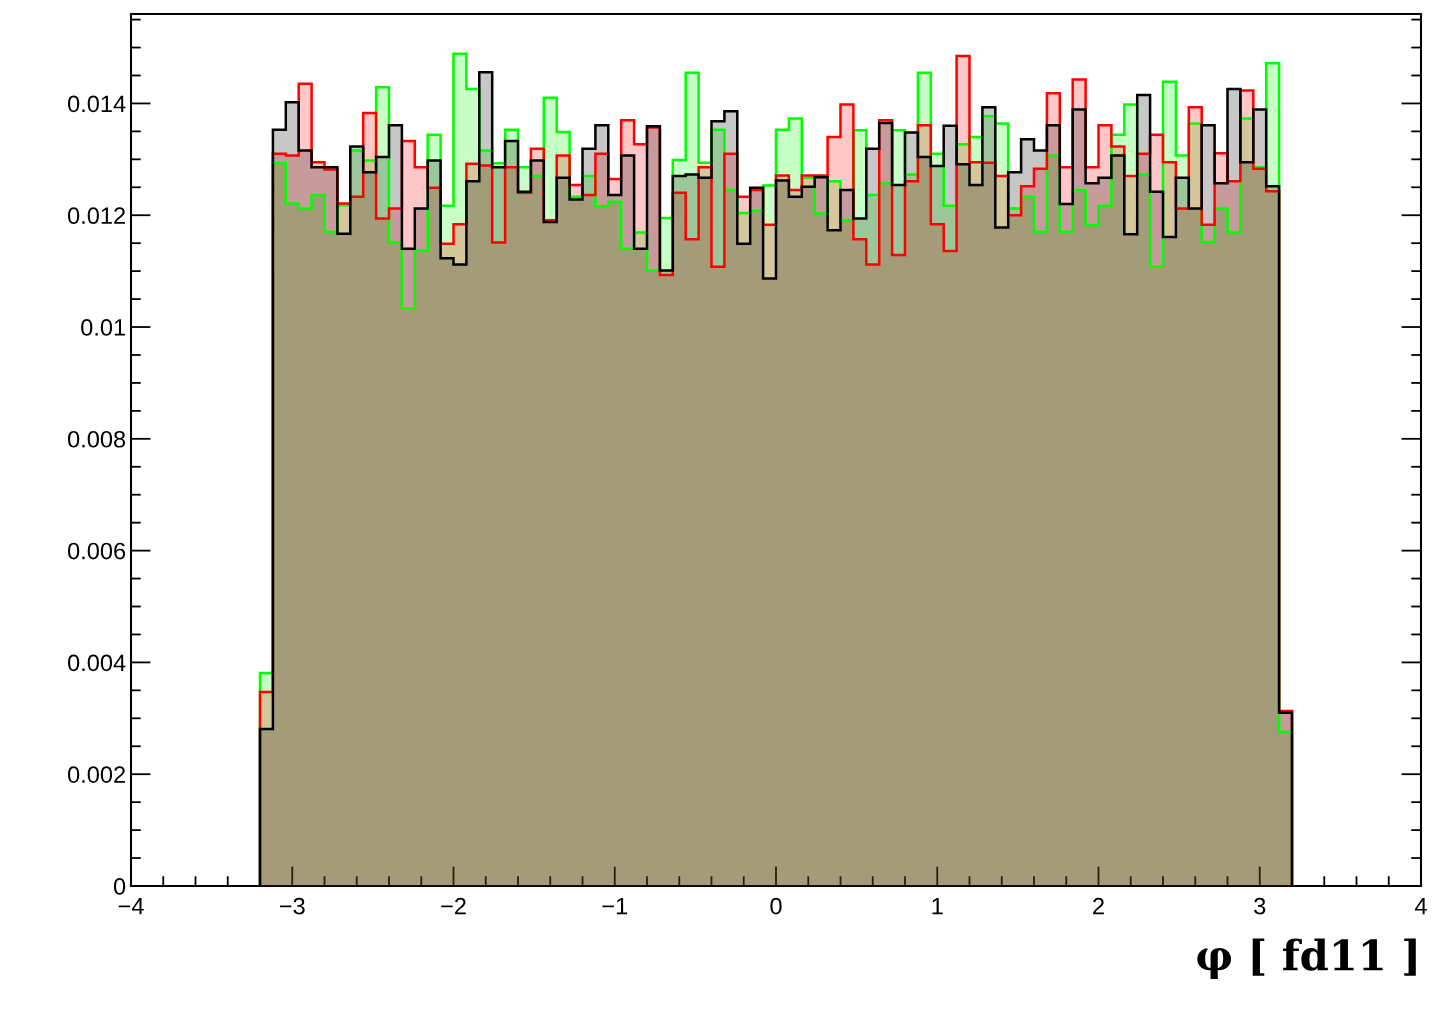 This screenshot has height=1022, width=1435. I want to click on y-tick-label: 0.006, so click(96, 551).